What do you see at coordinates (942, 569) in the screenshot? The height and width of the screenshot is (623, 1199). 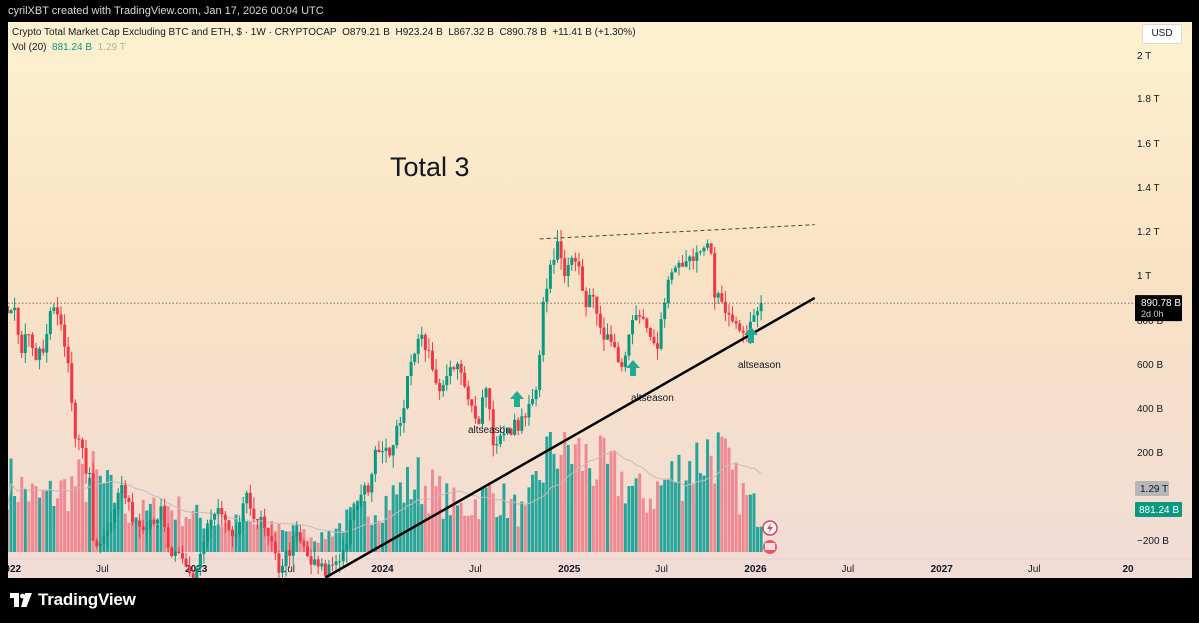 I see `x-axis-tick-label: 2027` at bounding box center [942, 569].